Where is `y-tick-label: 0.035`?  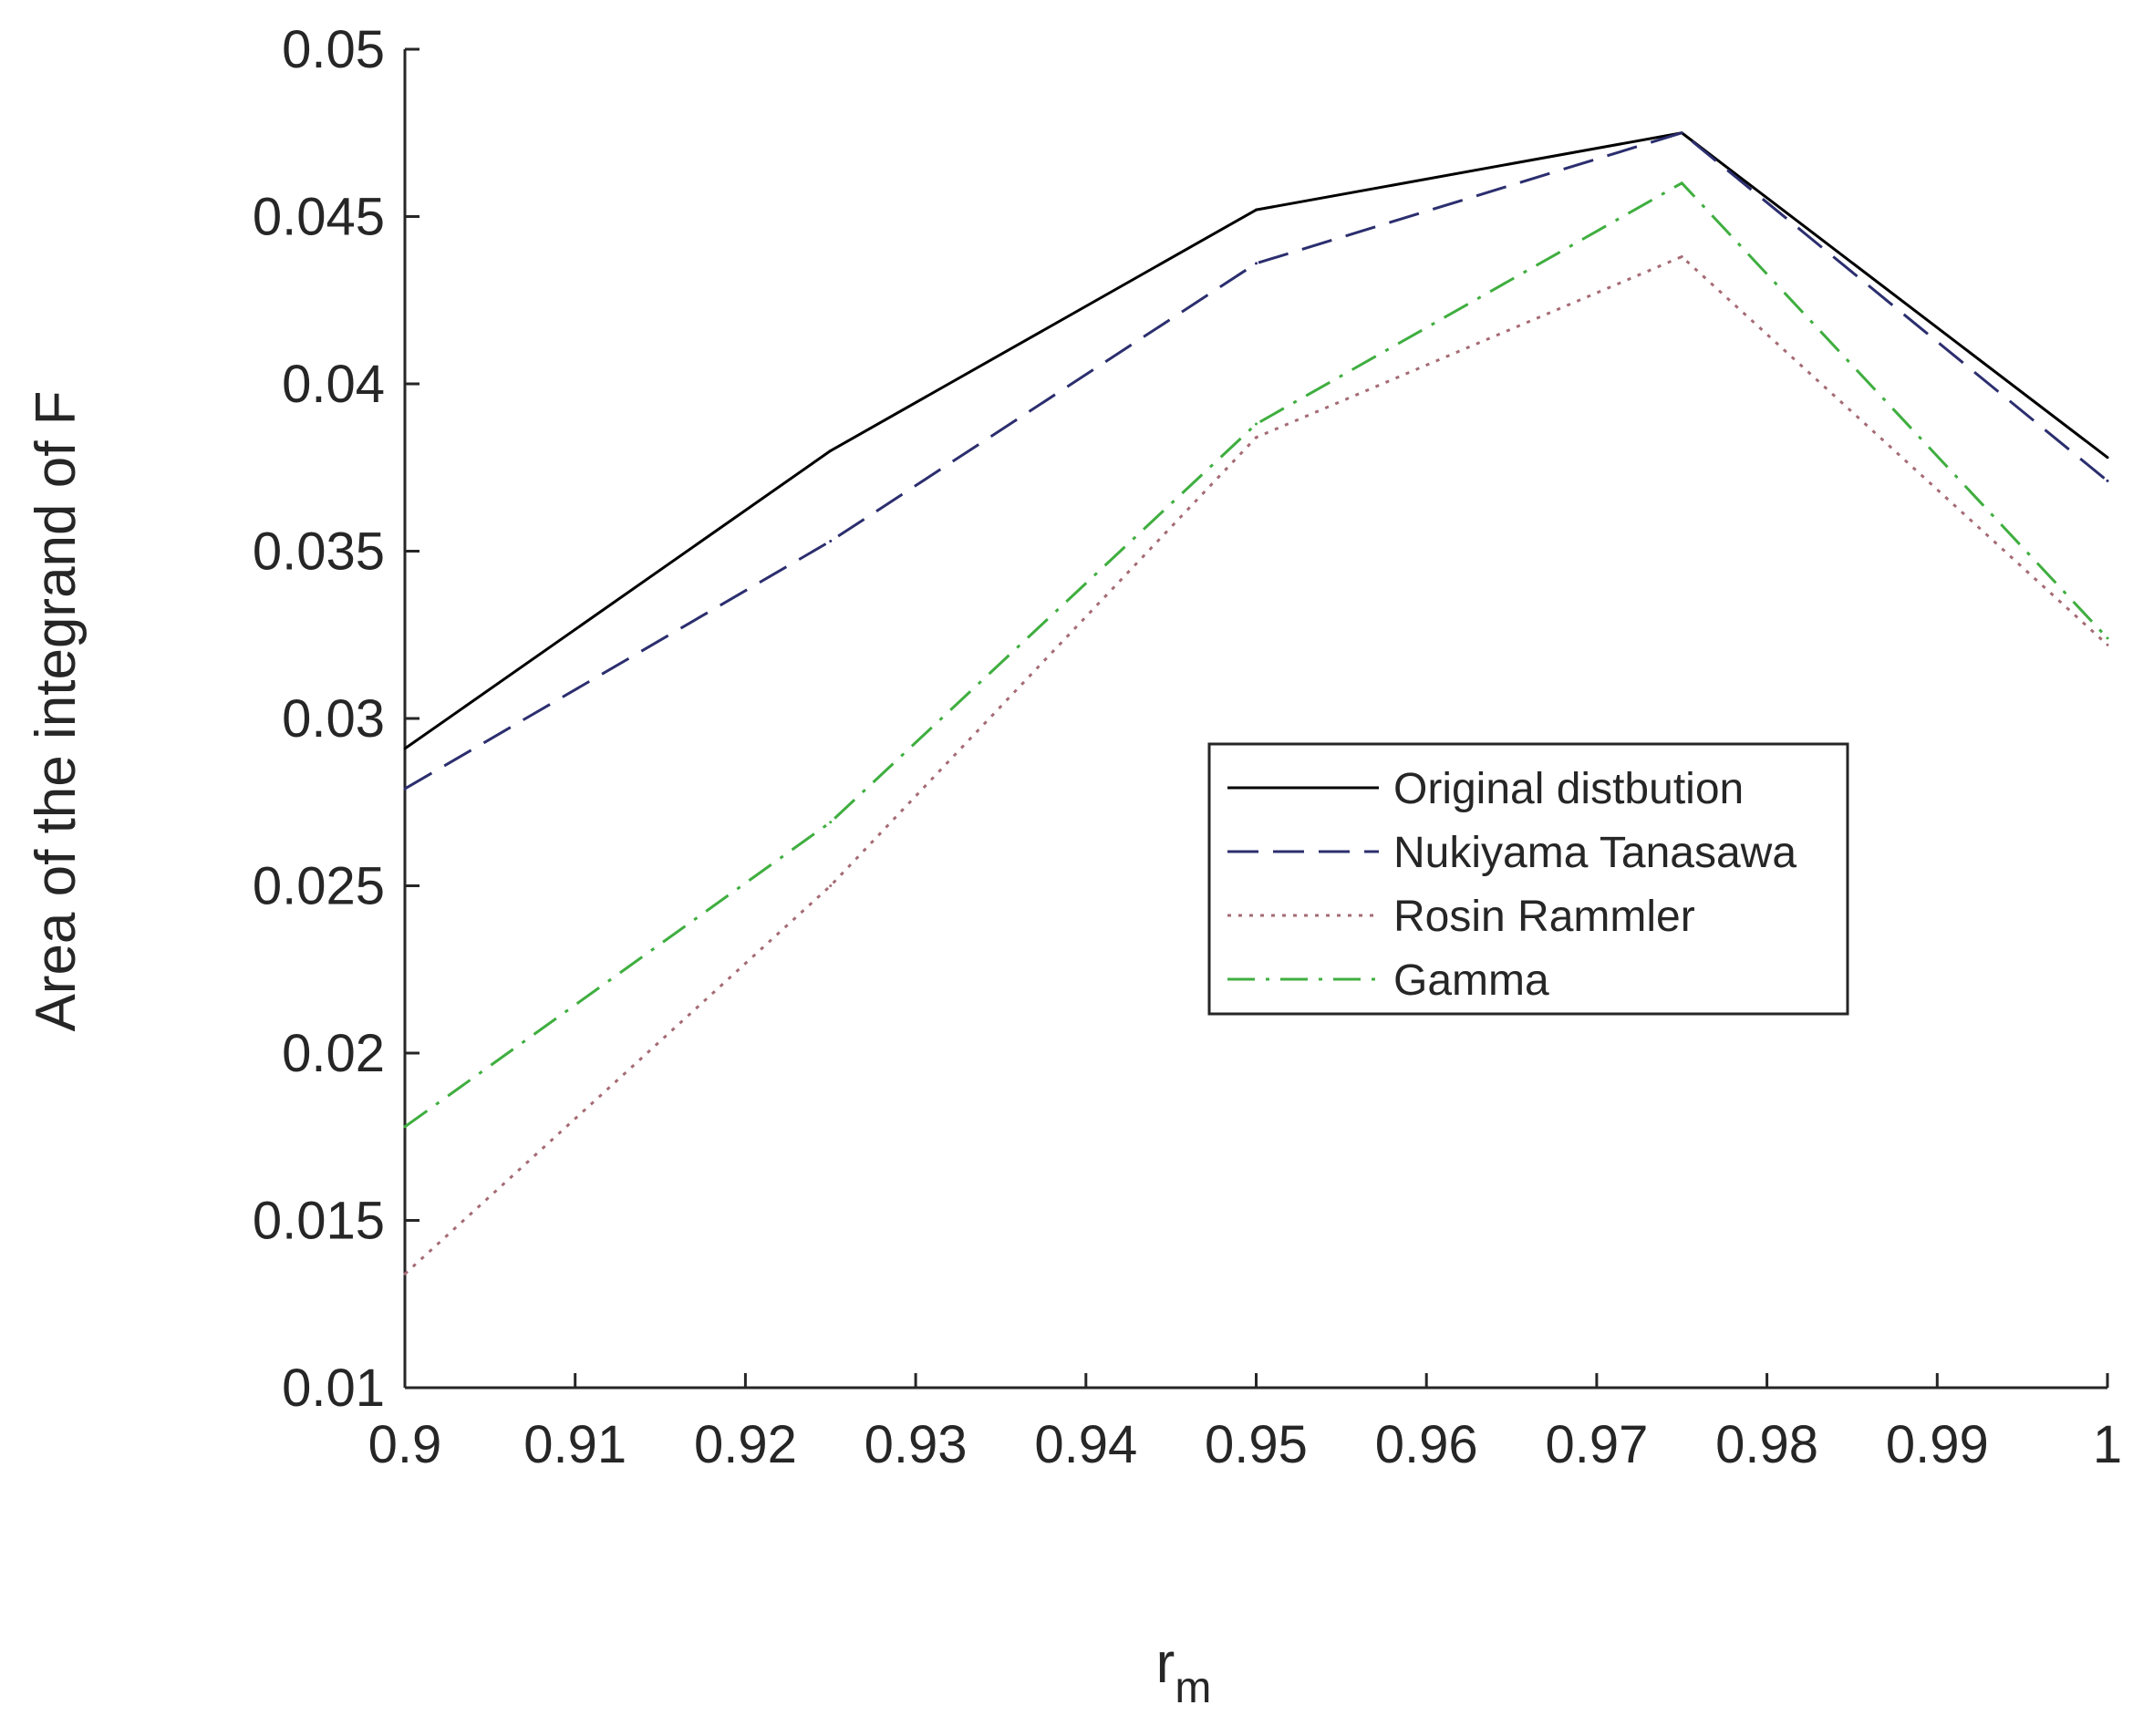 y-tick-label: 0.035 is located at coordinates (319, 552).